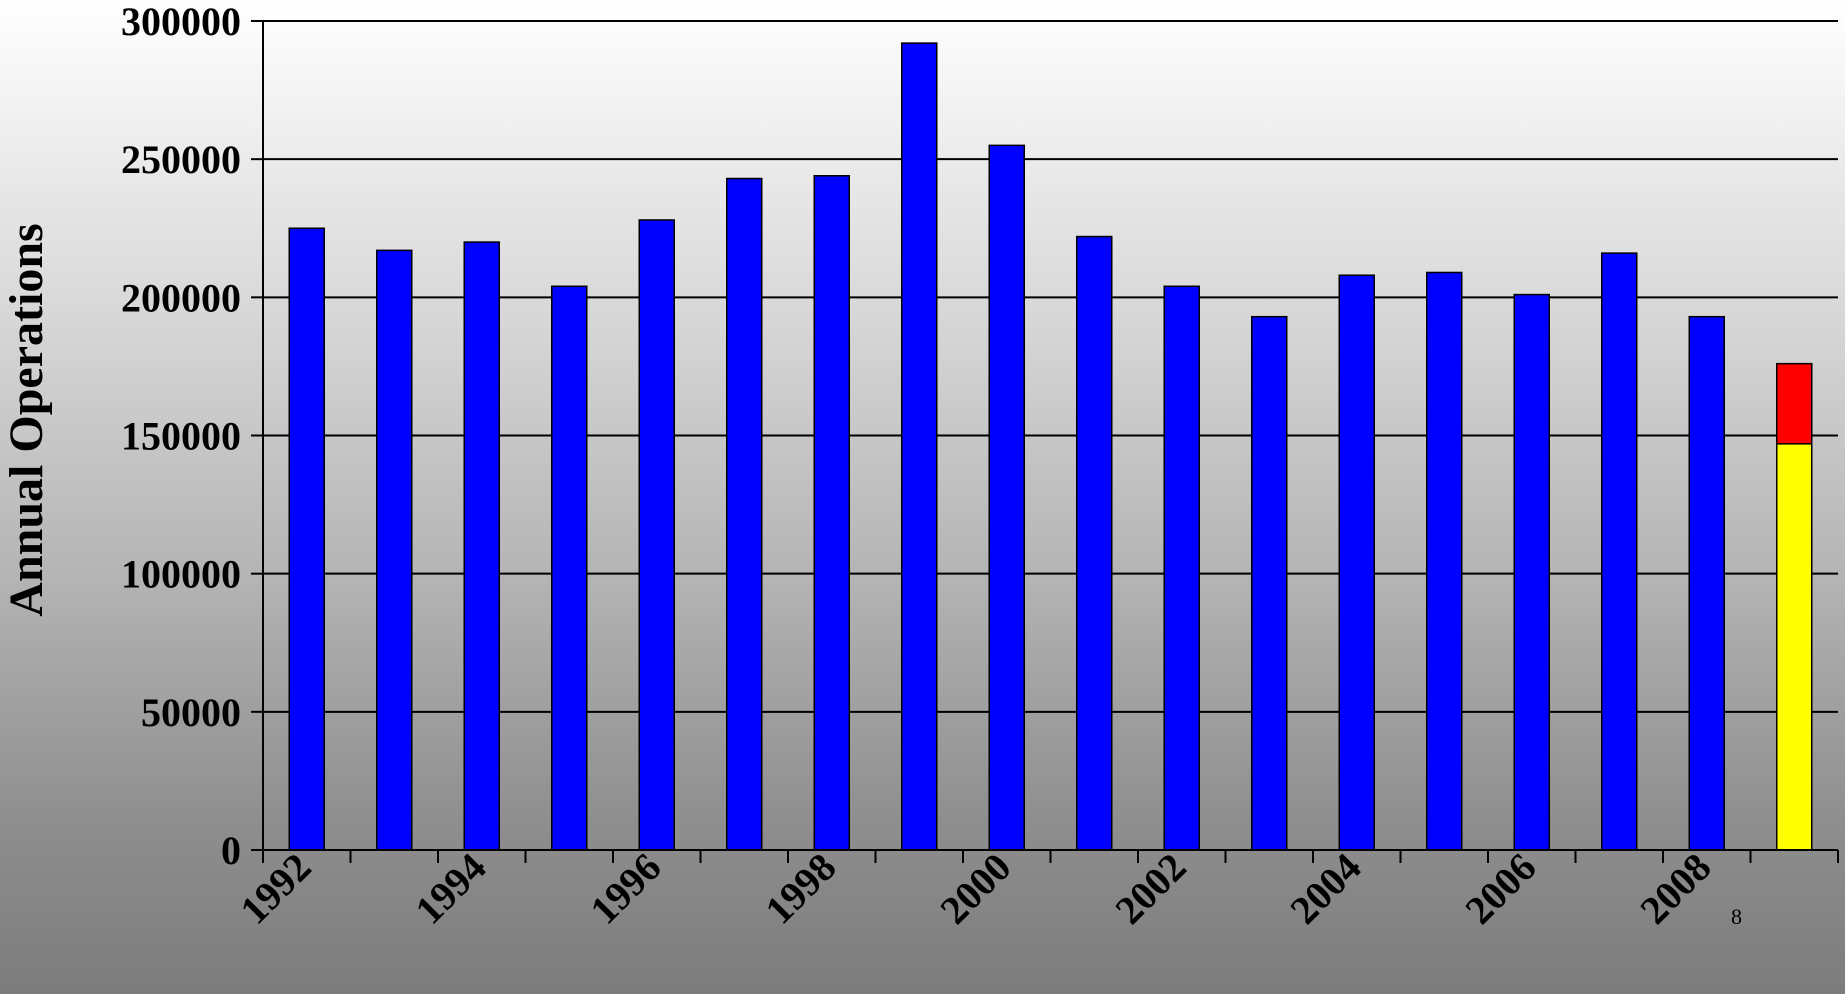 Image resolution: width=1845 pixels, height=994 pixels. Describe the element at coordinates (1094, 543) in the screenshot. I see `bar-2001` at that location.